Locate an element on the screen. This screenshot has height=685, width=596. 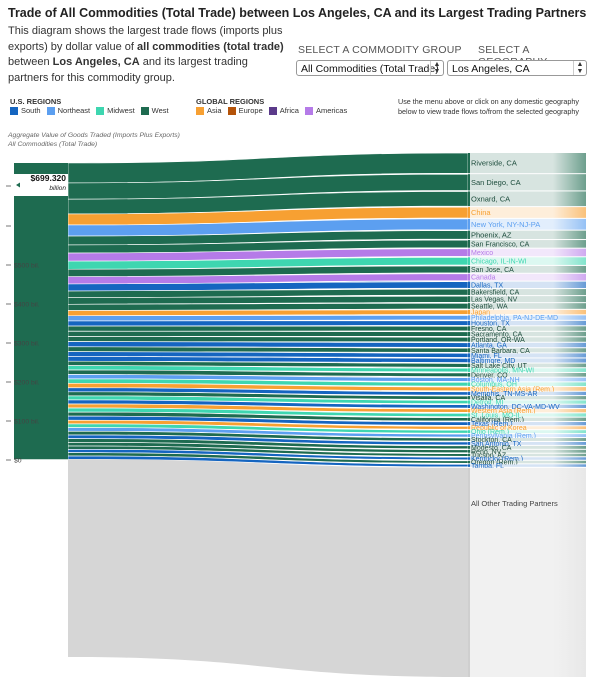
partner-label: Bakersfield, CA is located at coordinates (495, 293).